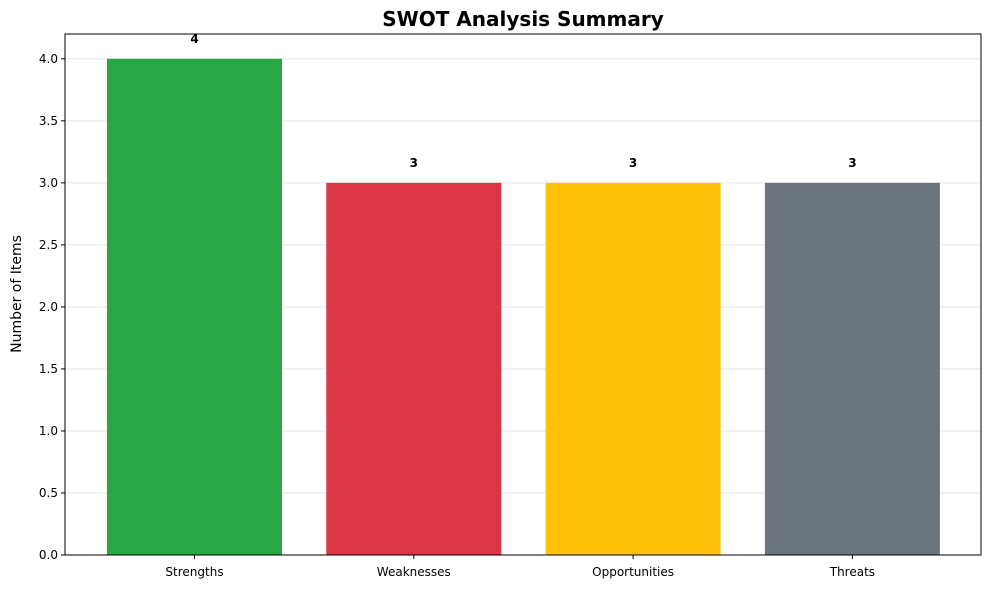  Describe the element at coordinates (48, 121) in the screenshot. I see `y-tick-label: 3.5` at that location.